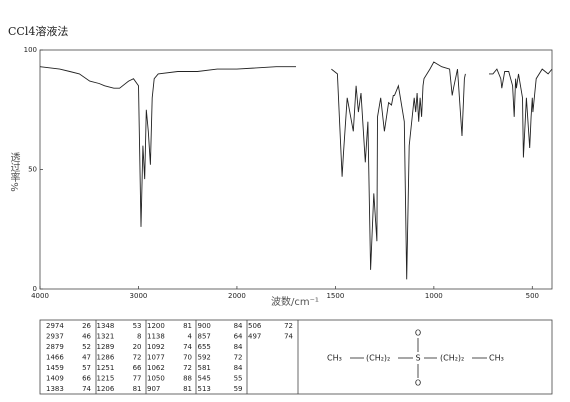 The width and height of the screenshot is (570, 402). What do you see at coordinates (106, 347) in the screenshot?
I see `peak-wavenumber: 1289` at bounding box center [106, 347].